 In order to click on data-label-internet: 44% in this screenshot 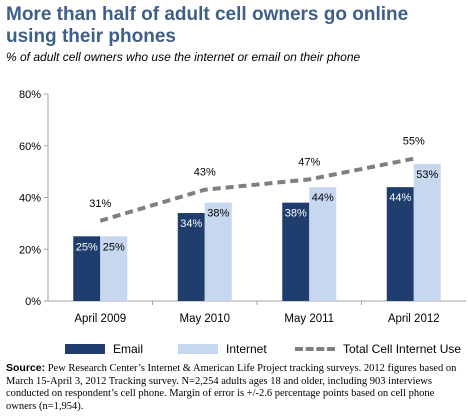, I will do `click(323, 198)`.